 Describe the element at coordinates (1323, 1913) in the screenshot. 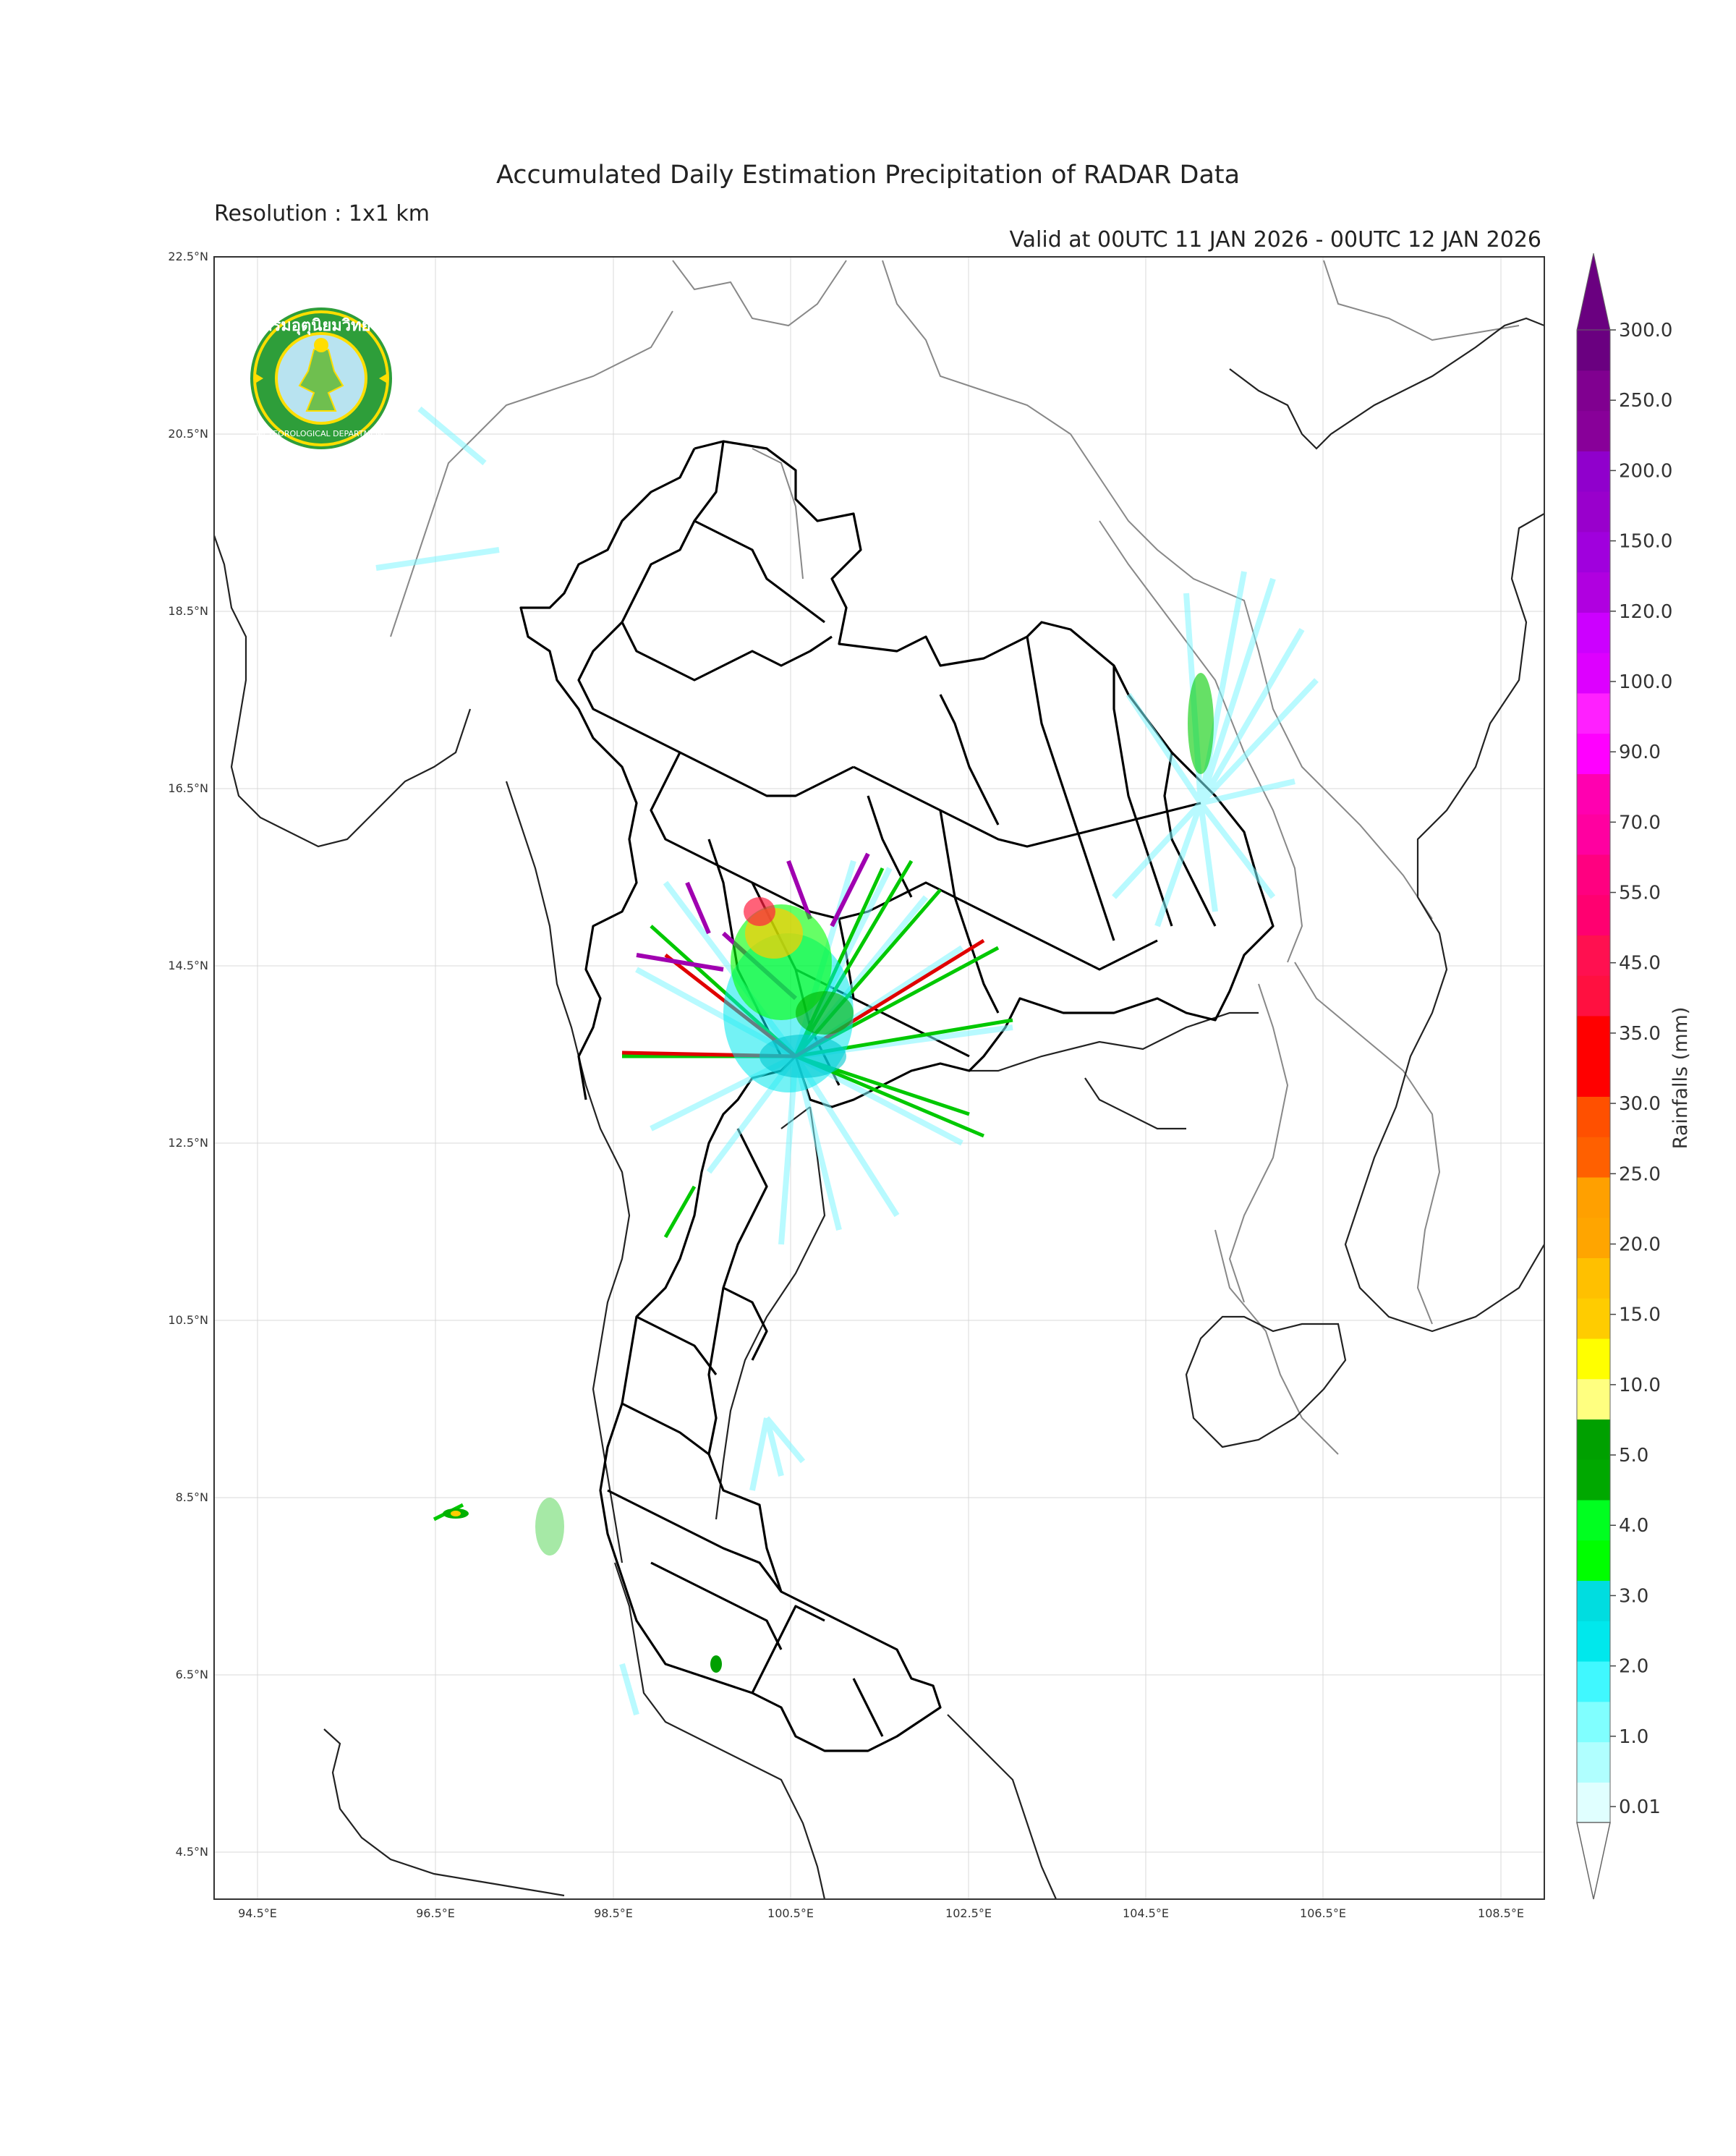

I see `lon-label: 106.5°E` at that location.